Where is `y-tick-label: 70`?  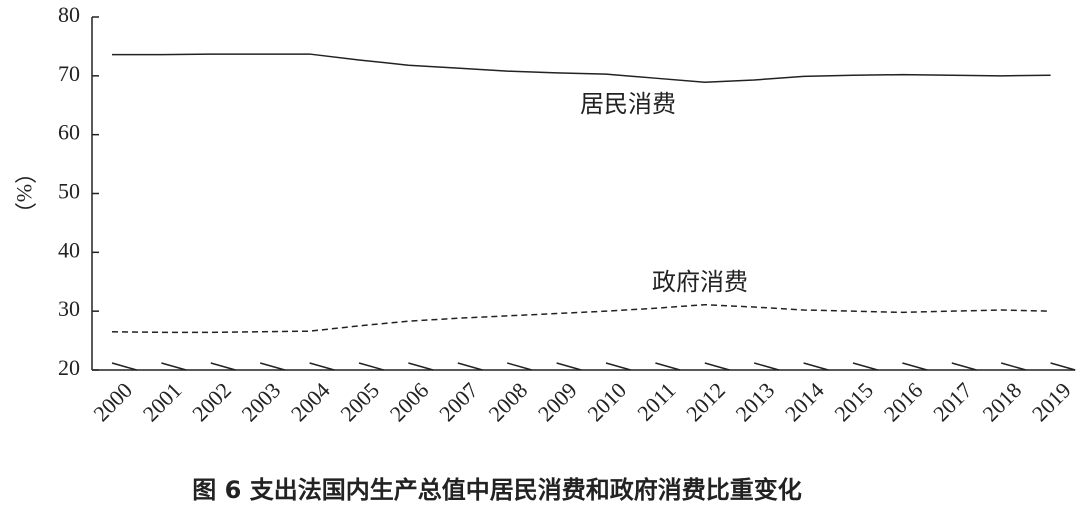
y-tick-label: 70 is located at coordinates (69, 73).